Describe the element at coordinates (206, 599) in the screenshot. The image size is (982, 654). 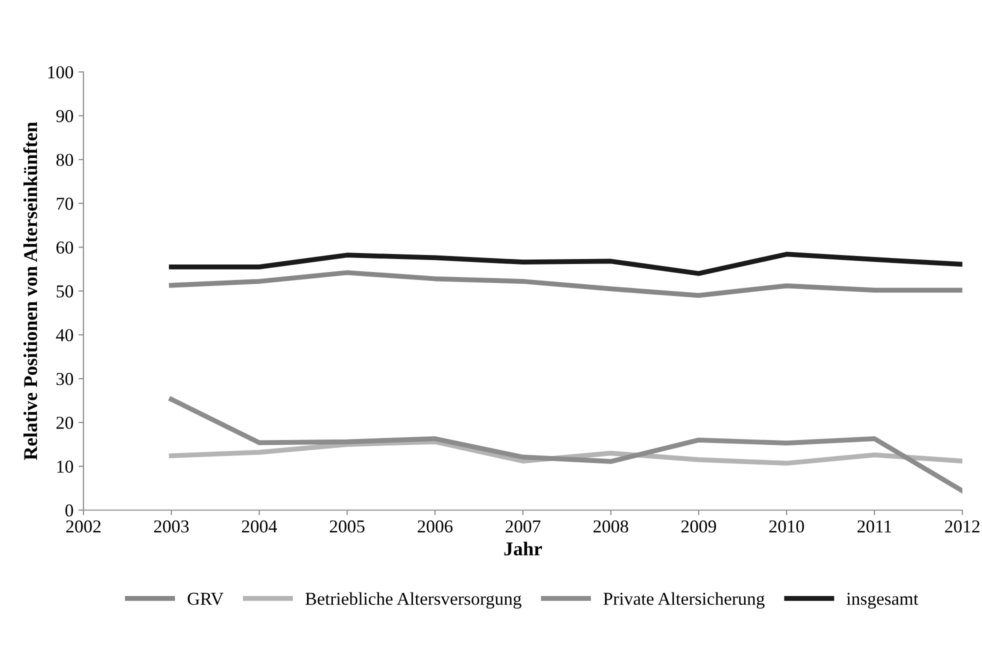
I see `legend-label: GRV` at that location.